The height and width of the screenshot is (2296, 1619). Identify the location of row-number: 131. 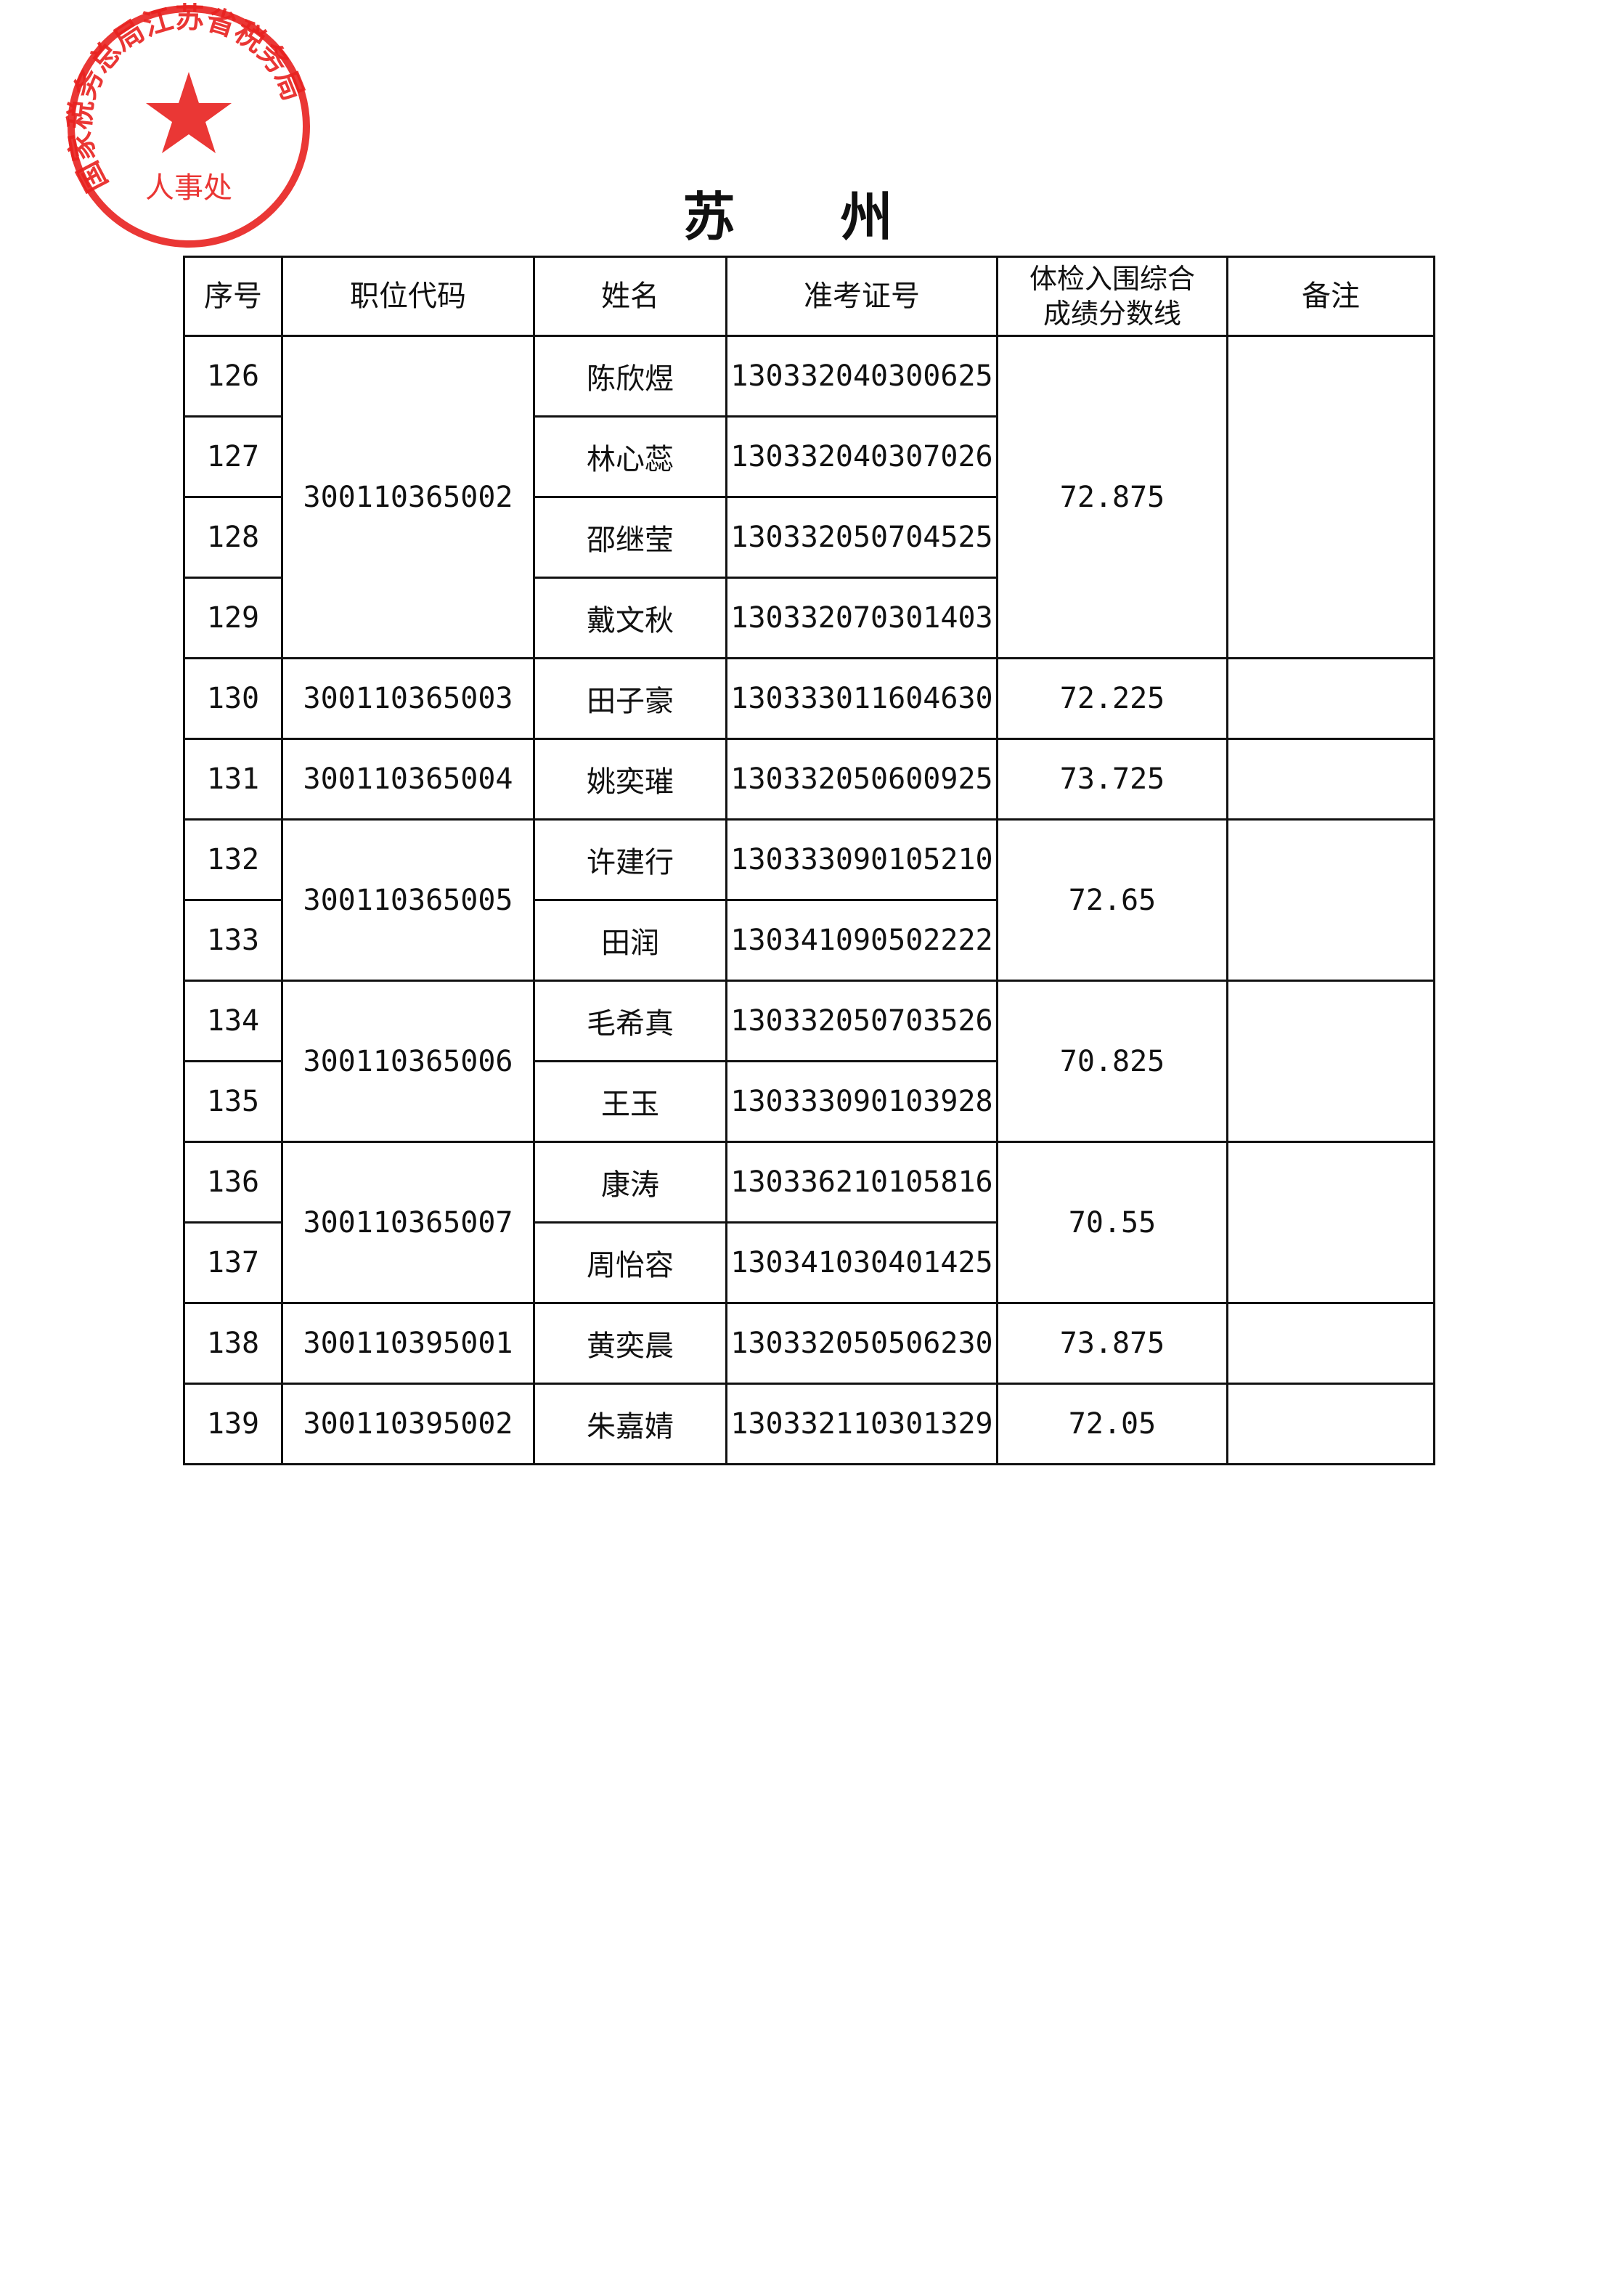
(233, 779).